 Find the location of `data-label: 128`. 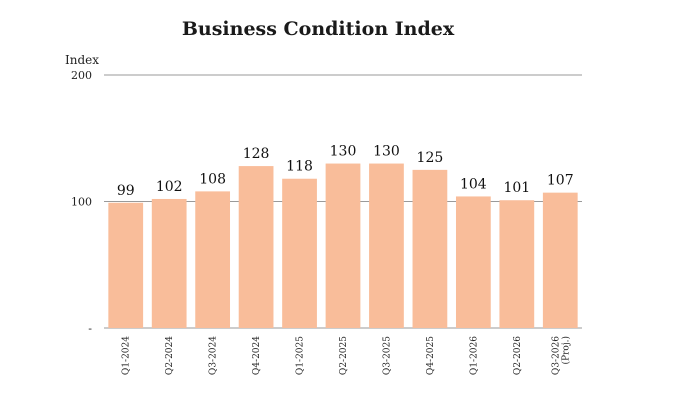

data-label: 128 is located at coordinates (256, 154).